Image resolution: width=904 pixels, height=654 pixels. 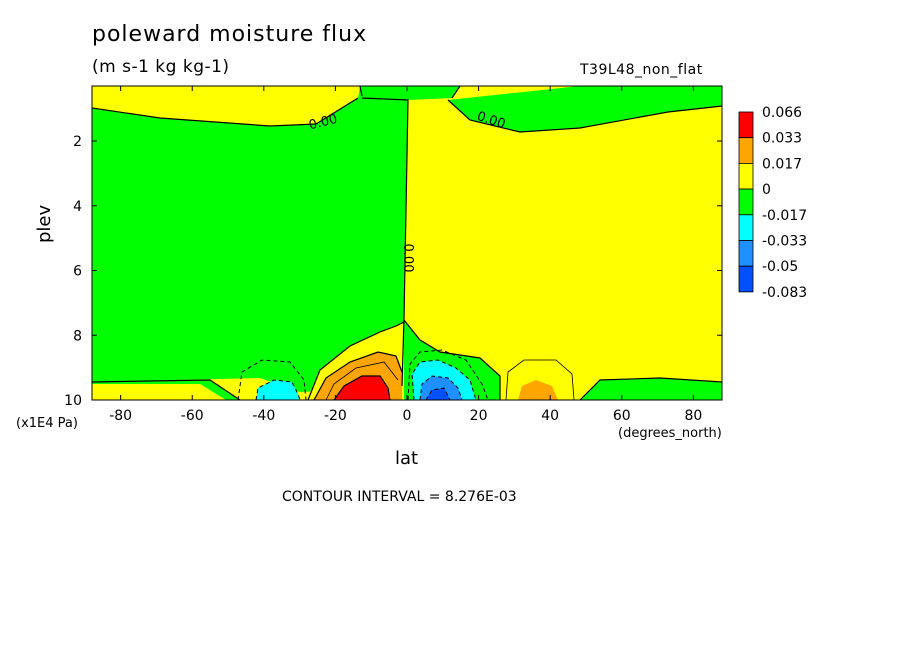 I want to click on colorbar-label: -0.083, so click(x=784, y=293).